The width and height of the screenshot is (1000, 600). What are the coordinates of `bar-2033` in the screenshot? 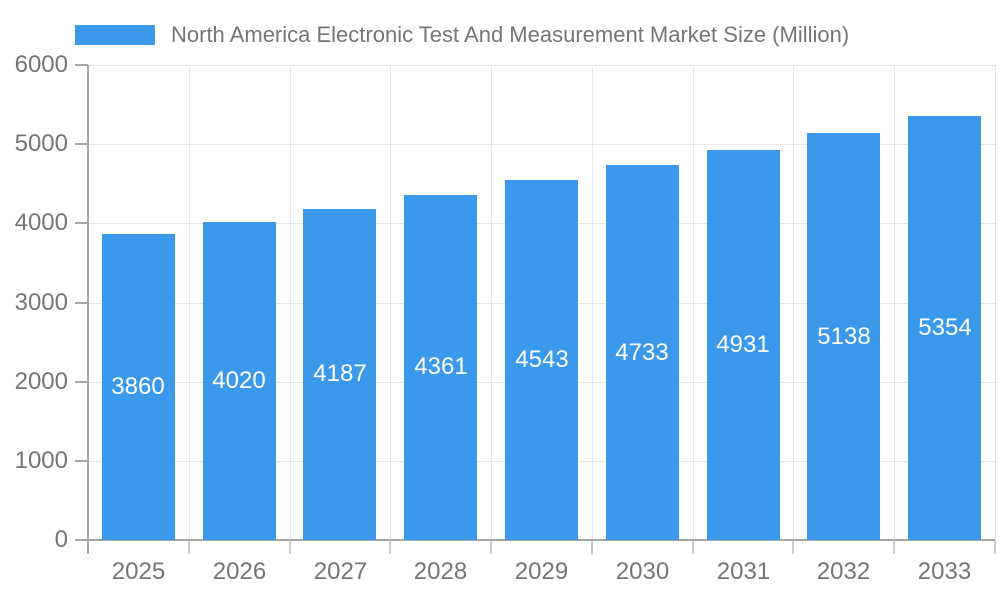 It's located at (944, 328).